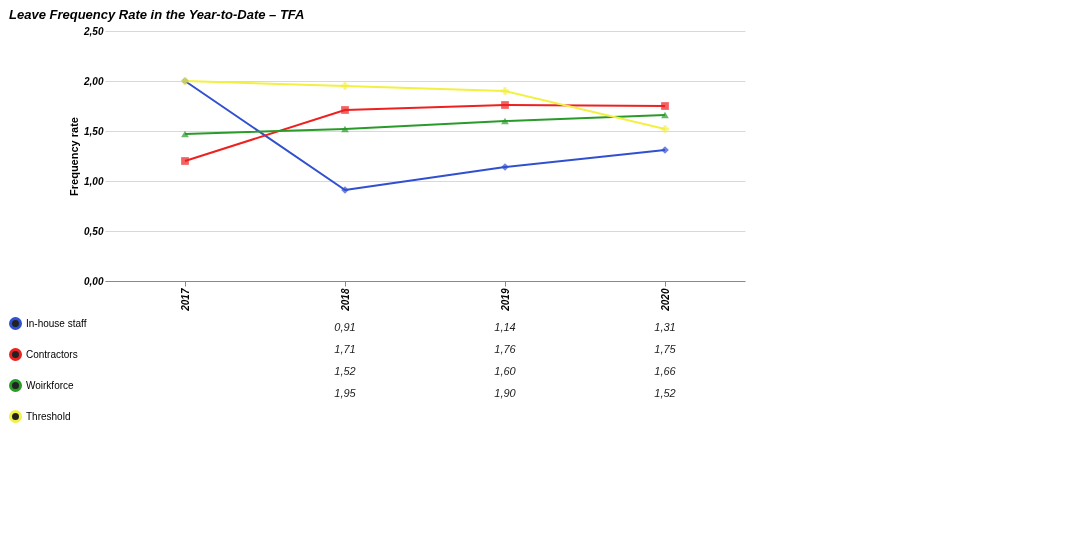 Image resolution: width=1086 pixels, height=553 pixels. Describe the element at coordinates (345, 327) in the screenshot. I see `data-label: 0,91` at that location.